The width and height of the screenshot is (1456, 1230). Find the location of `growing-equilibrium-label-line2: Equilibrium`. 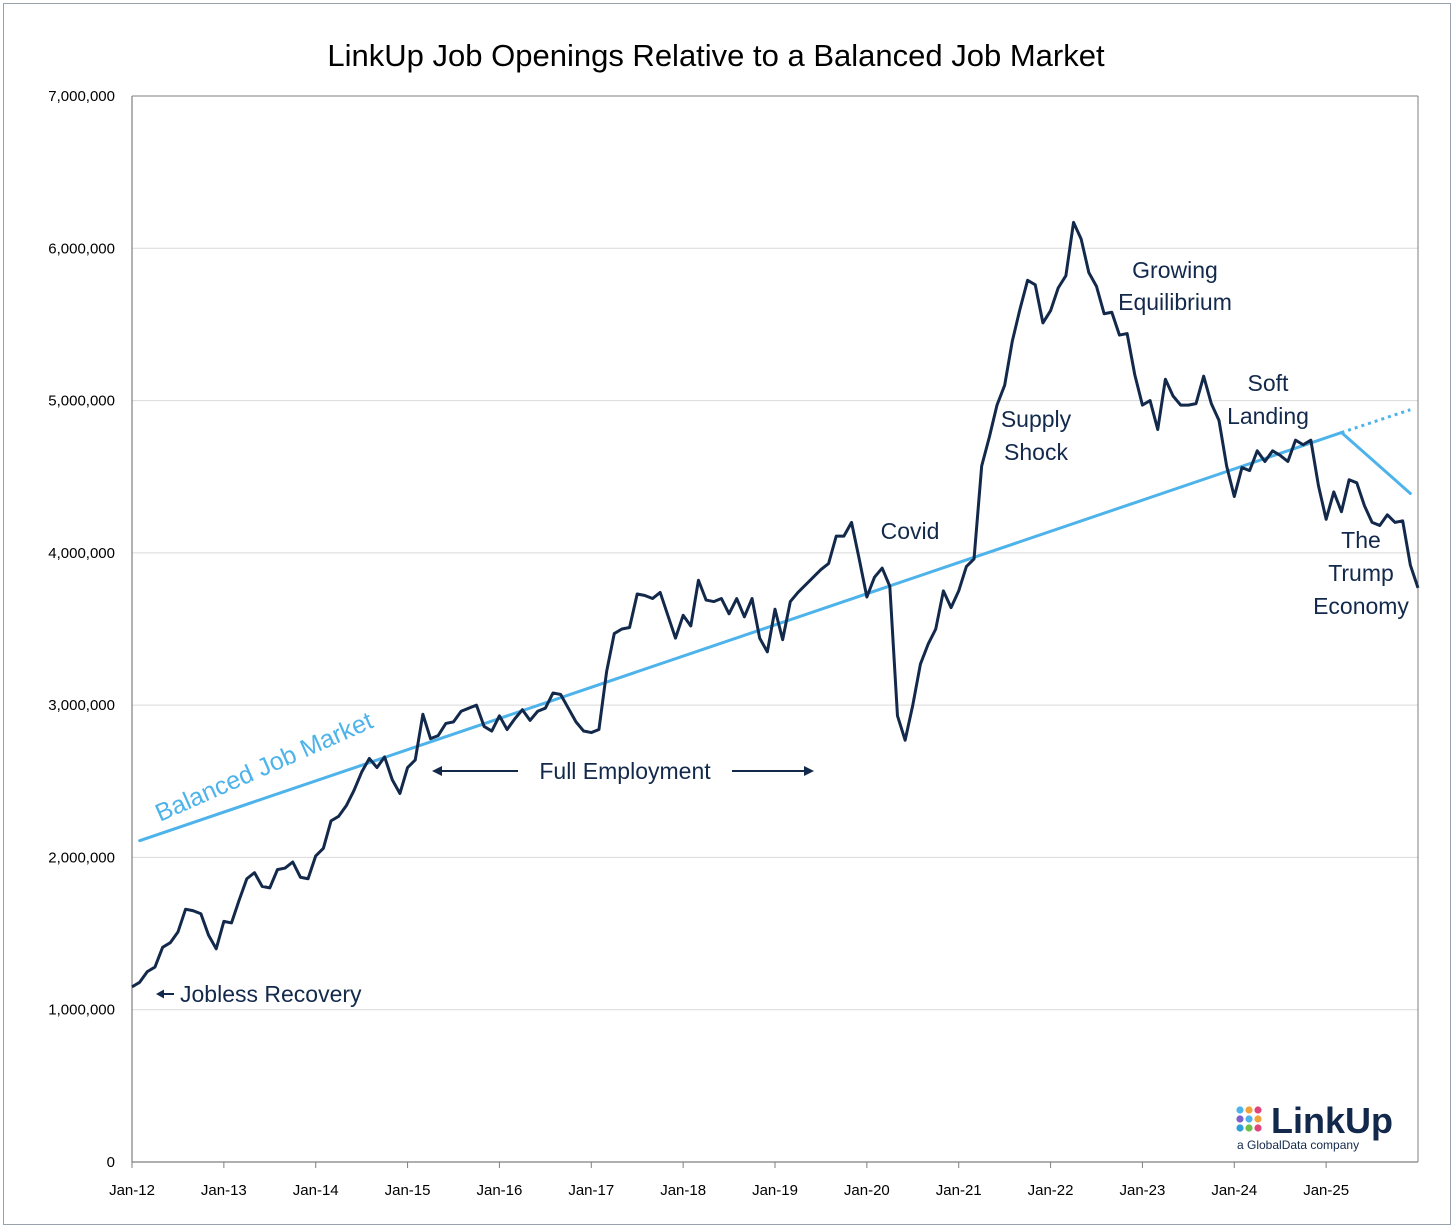

growing-equilibrium-label-line2: Equilibrium is located at coordinates (1175, 302).